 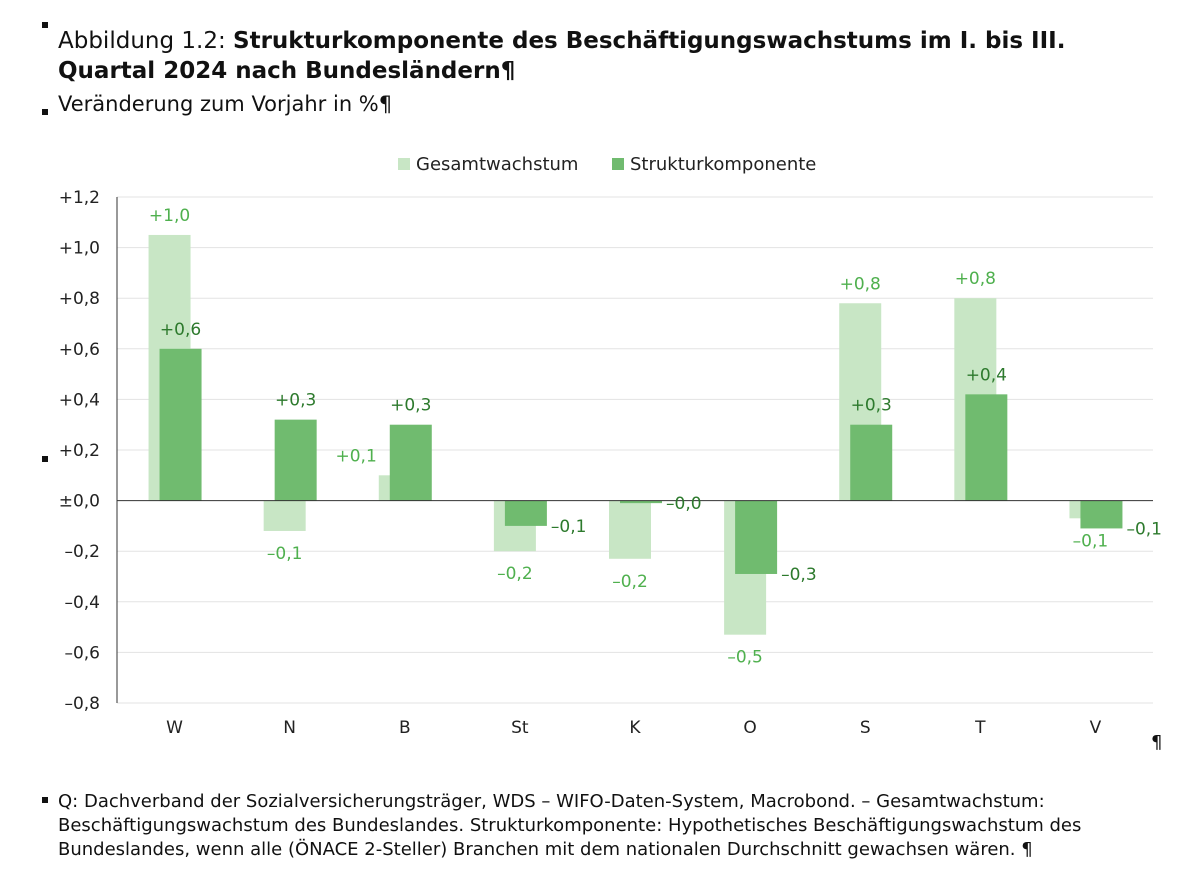 I want to click on y-tick-label: +1,0, so click(x=79, y=249).